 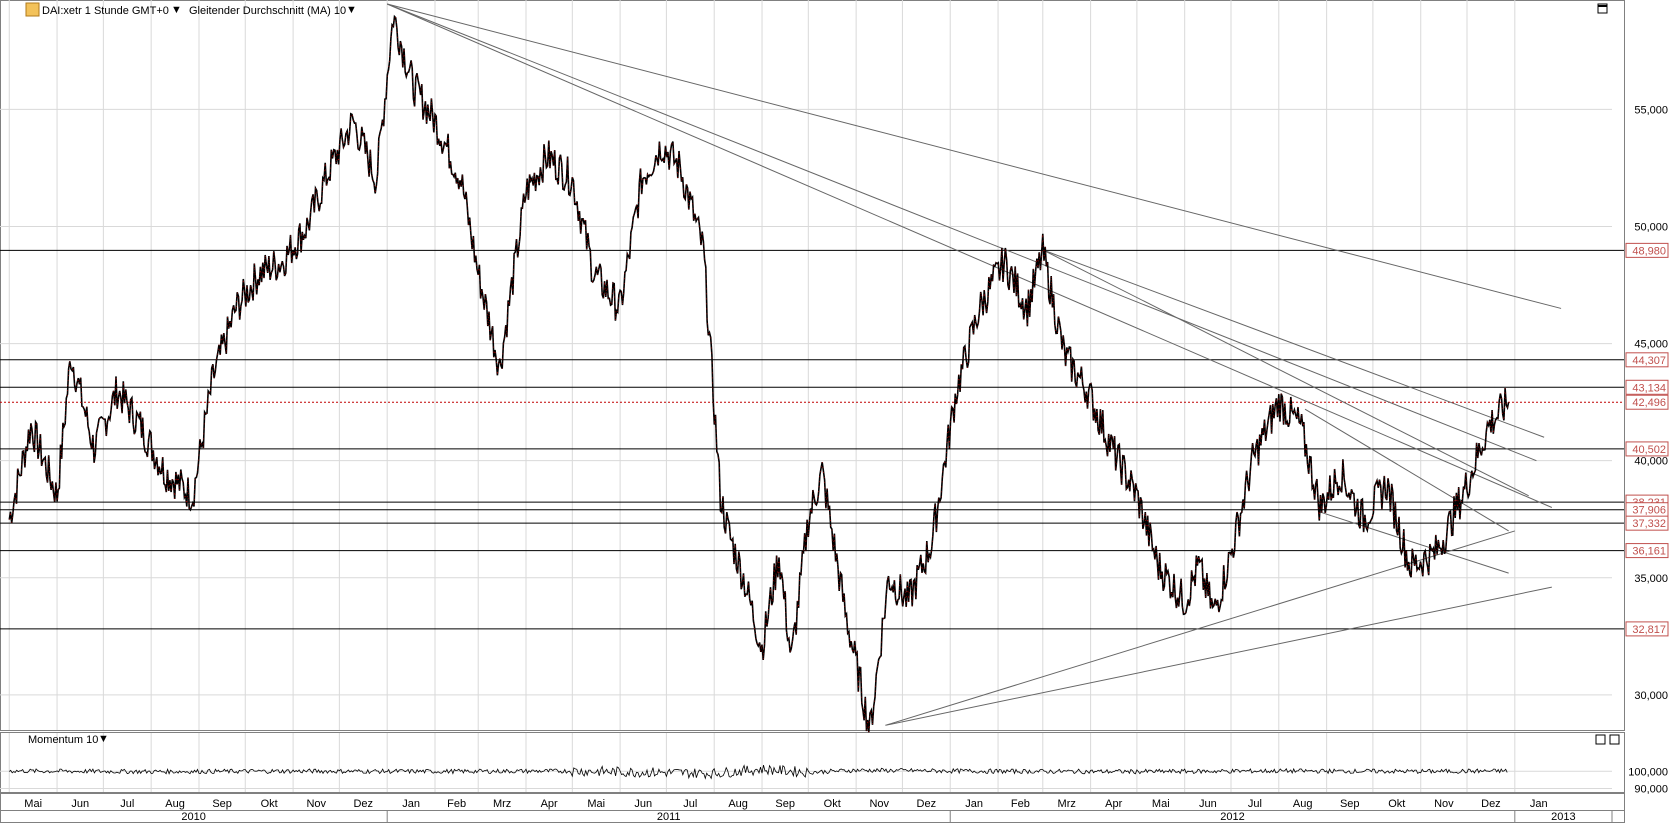 What do you see at coordinates (63, 740) in the screenshot?
I see `momentum-label: Momentum 10` at bounding box center [63, 740].